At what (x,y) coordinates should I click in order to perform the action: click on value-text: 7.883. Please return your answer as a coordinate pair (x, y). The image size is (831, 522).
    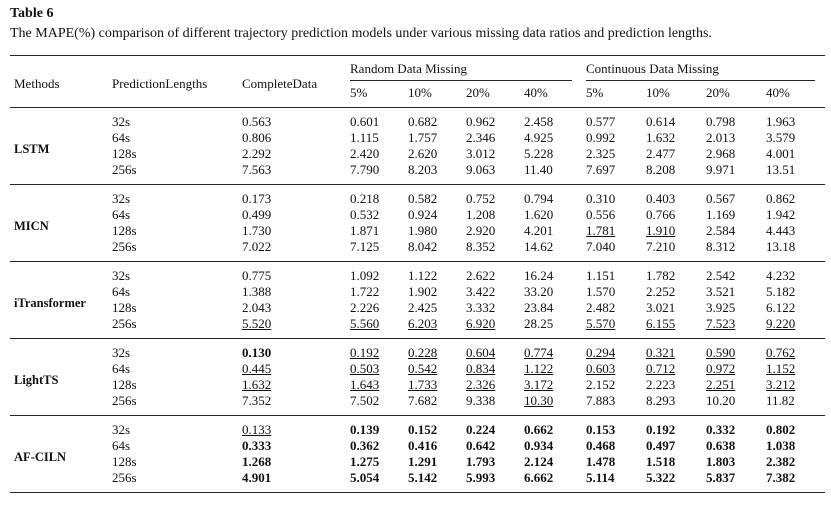
    Looking at the image, I should click on (601, 400).